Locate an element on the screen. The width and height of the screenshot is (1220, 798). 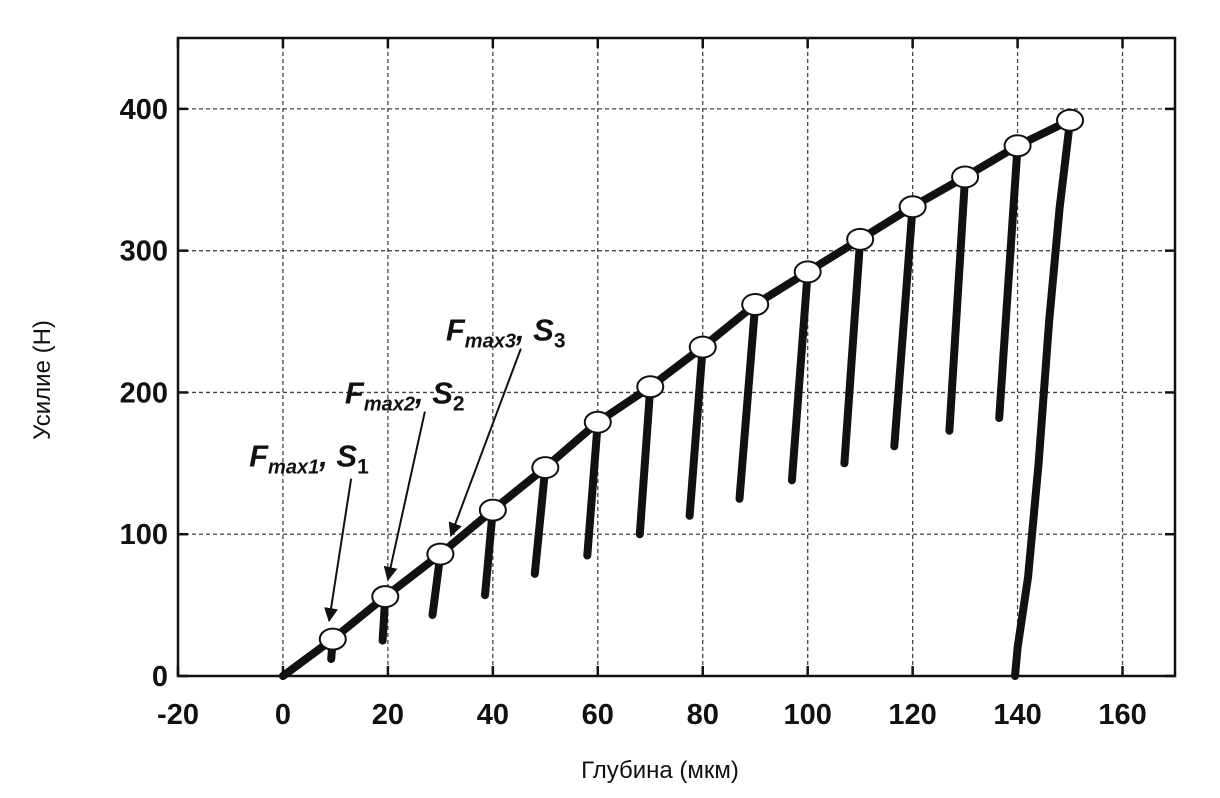
x-tick-label: 120 is located at coordinates (912, 715).